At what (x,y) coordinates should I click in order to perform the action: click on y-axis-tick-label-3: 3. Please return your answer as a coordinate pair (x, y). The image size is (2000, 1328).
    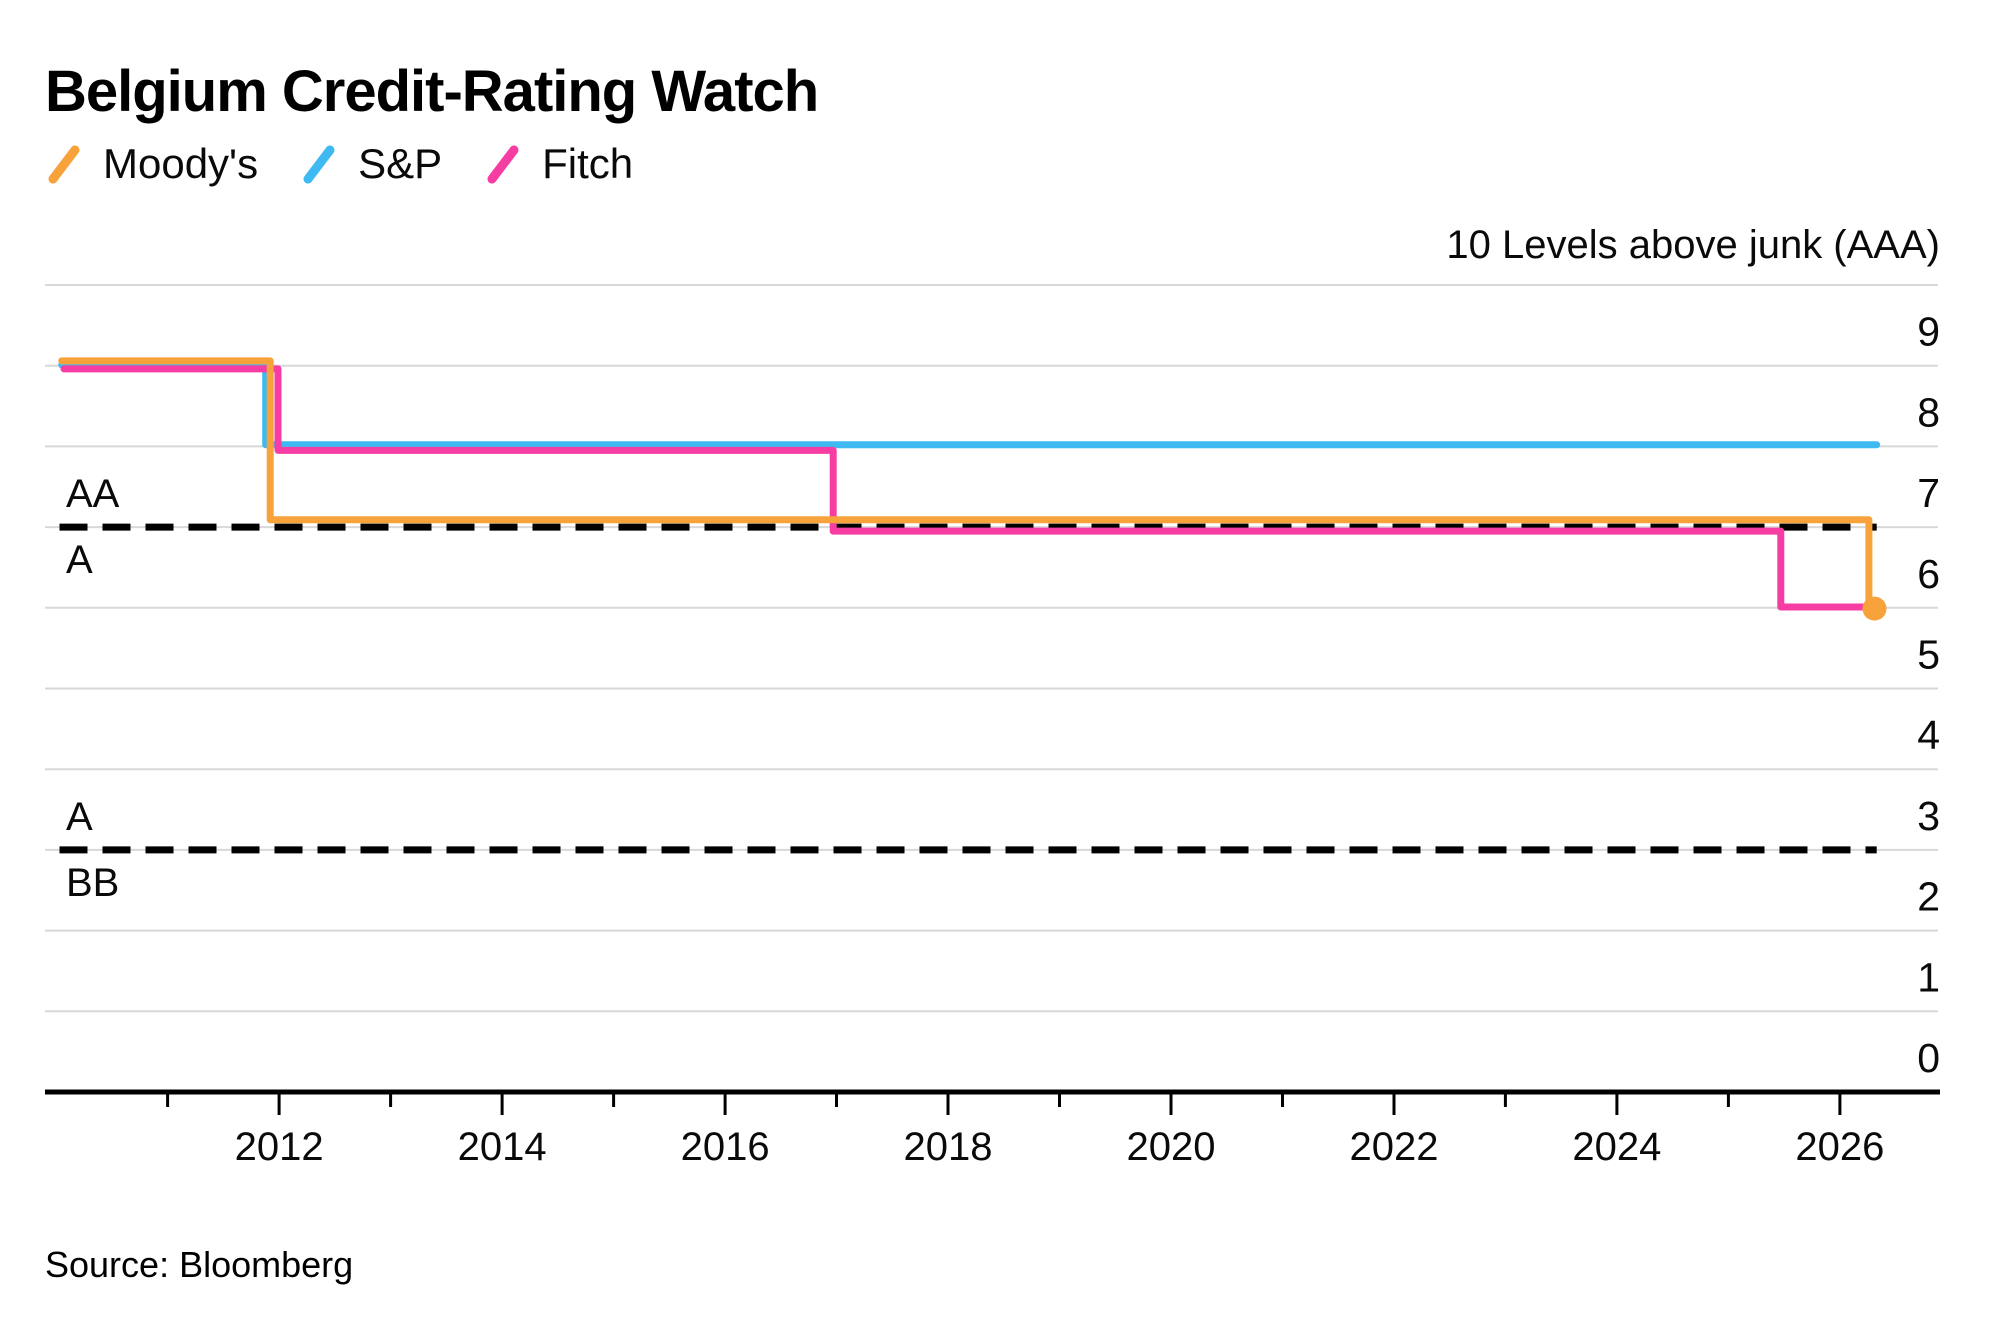
    Looking at the image, I should click on (1928, 816).